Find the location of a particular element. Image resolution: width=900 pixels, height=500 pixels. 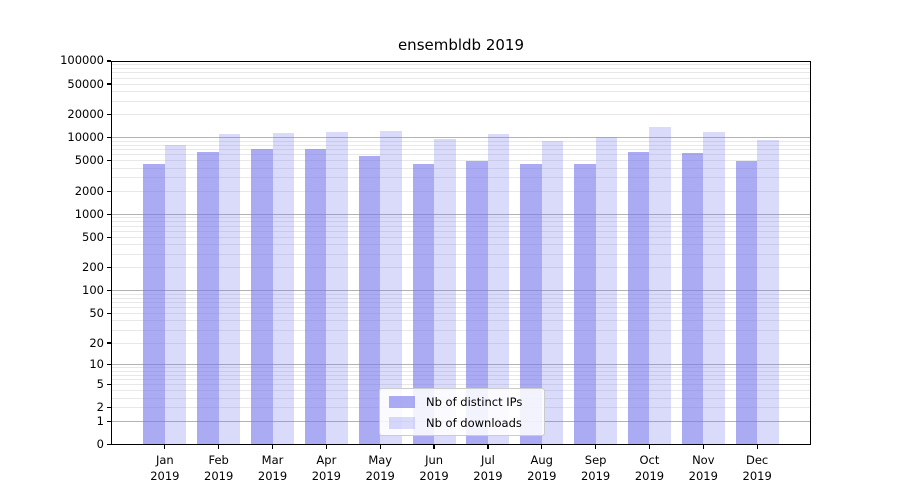

y-tick-label: 2 is located at coordinates (100, 407).